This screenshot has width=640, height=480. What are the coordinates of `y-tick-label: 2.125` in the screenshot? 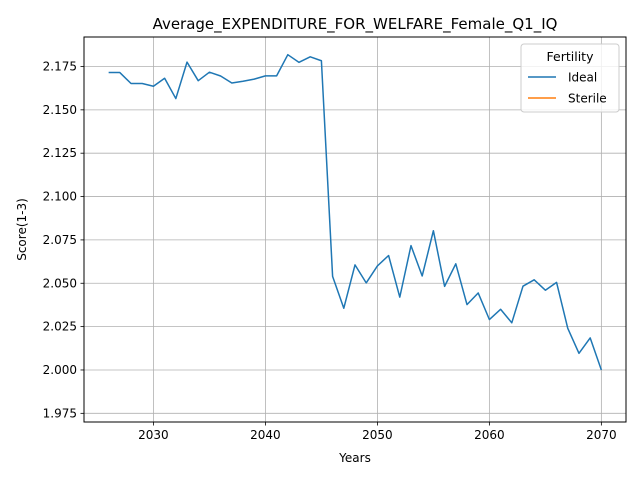 It's located at (60, 153).